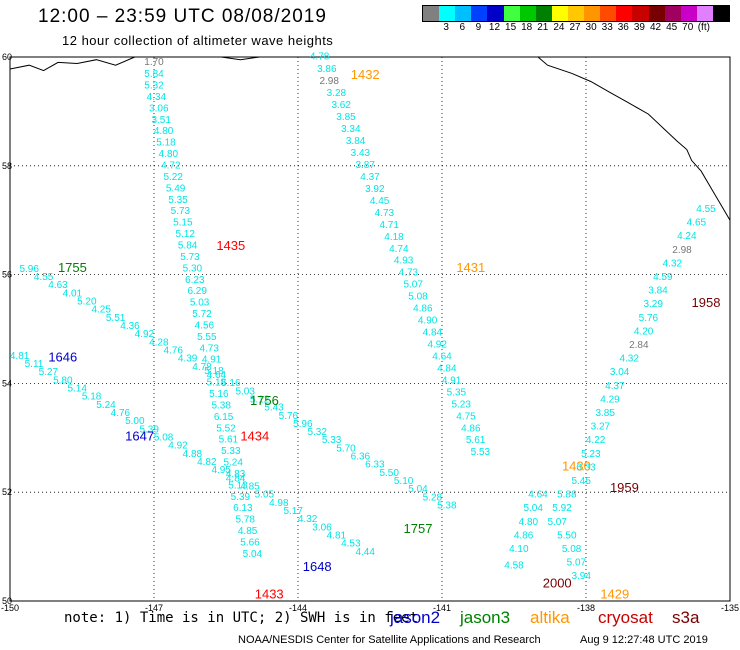 The height and width of the screenshot is (650, 740). Describe the element at coordinates (77, 389) in the screenshot. I see `swh-data-point: 5.14` at that location.